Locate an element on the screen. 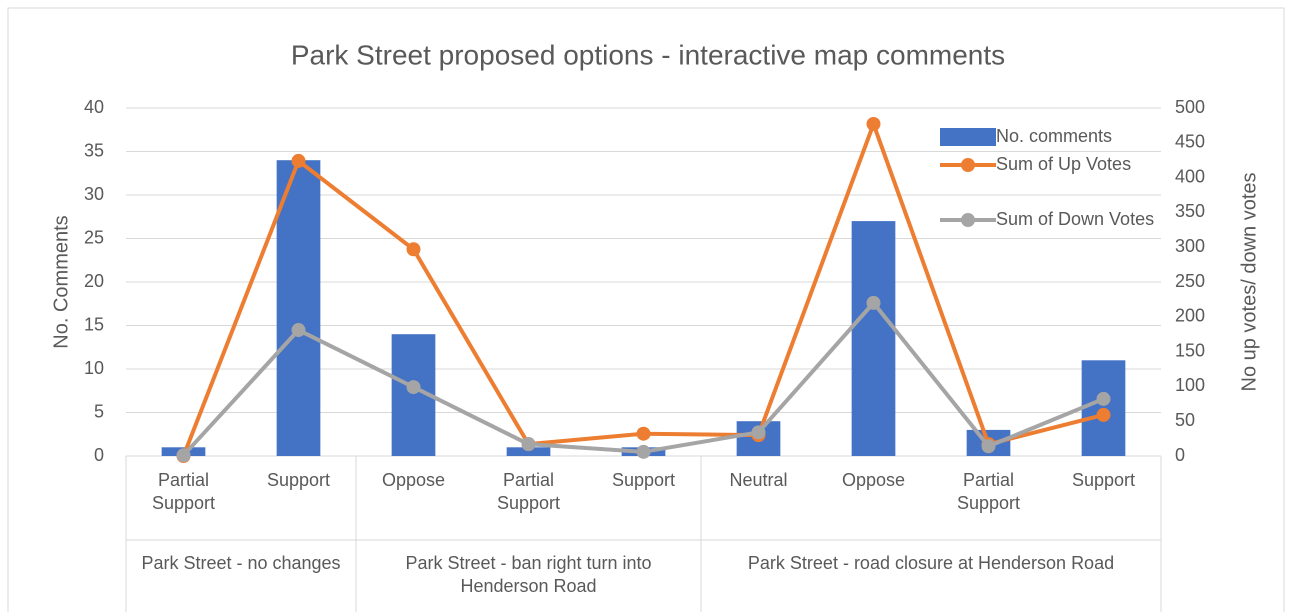 This screenshot has height=612, width=1292. legend-label: Sum of Up Votes is located at coordinates (1063, 164).